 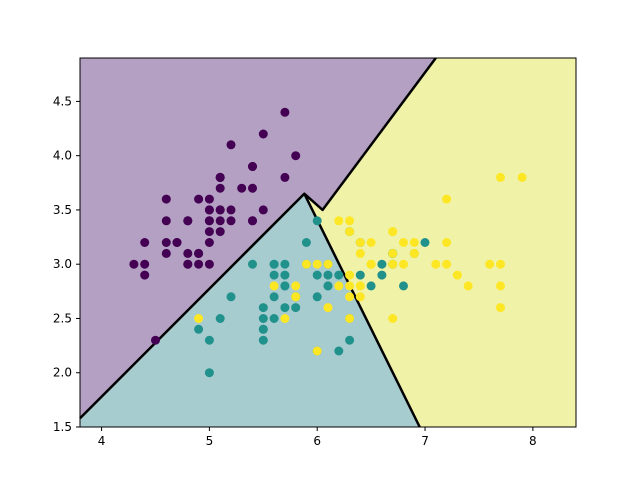 What do you see at coordinates (102, 441) in the screenshot?
I see `x-tick-label: 4` at bounding box center [102, 441].